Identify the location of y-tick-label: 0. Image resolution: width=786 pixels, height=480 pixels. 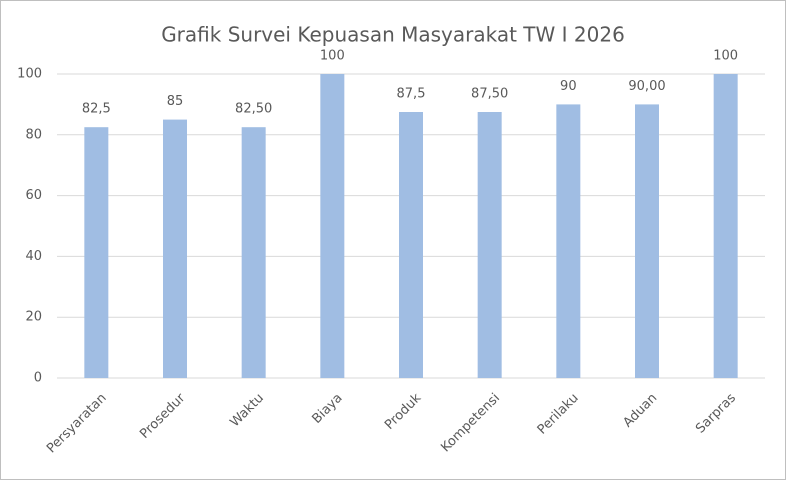
(38, 378).